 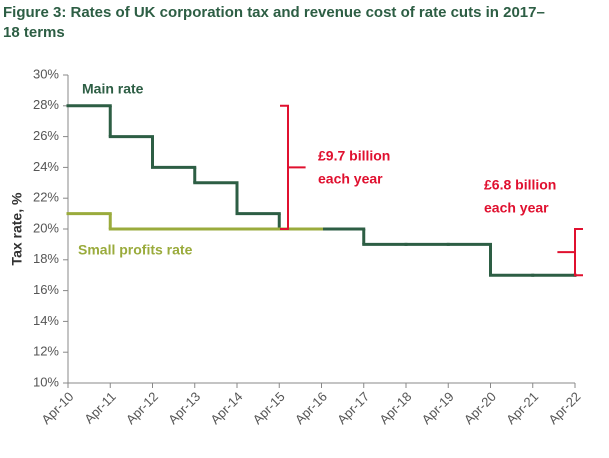 What do you see at coordinates (269, 408) in the screenshot?
I see `x-tick-label: Apr-15` at bounding box center [269, 408].